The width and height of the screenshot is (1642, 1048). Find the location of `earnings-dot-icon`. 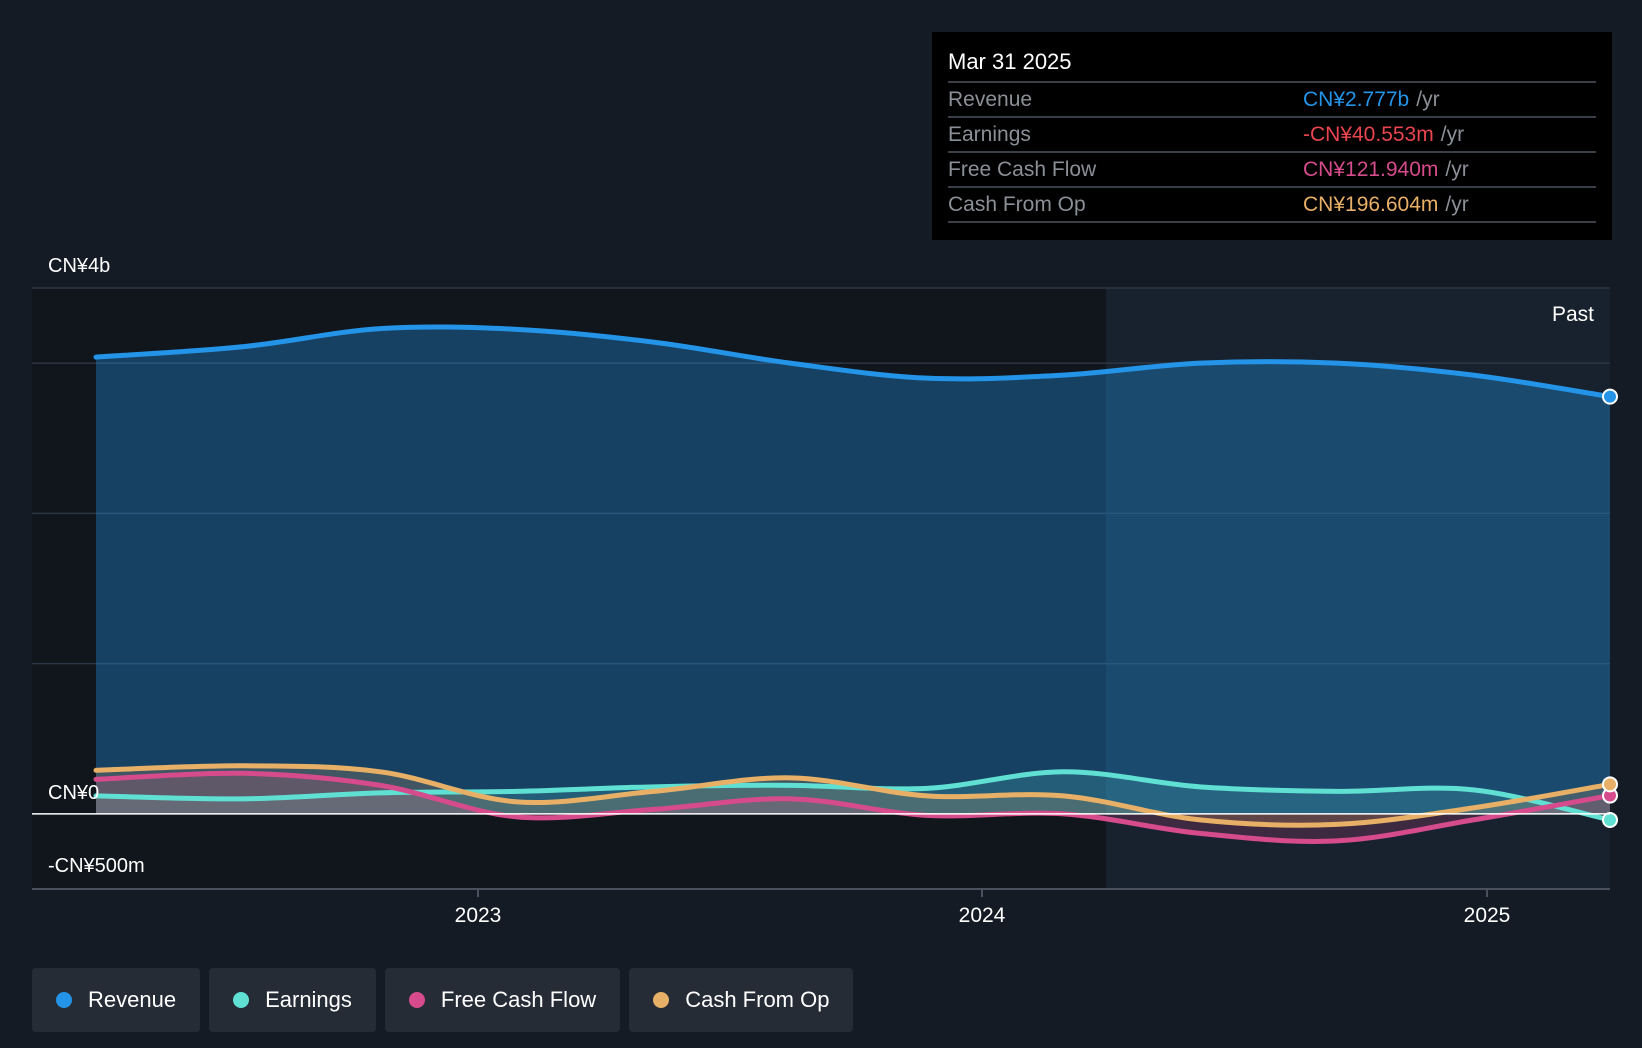

earnings-dot-icon is located at coordinates (241, 1000).